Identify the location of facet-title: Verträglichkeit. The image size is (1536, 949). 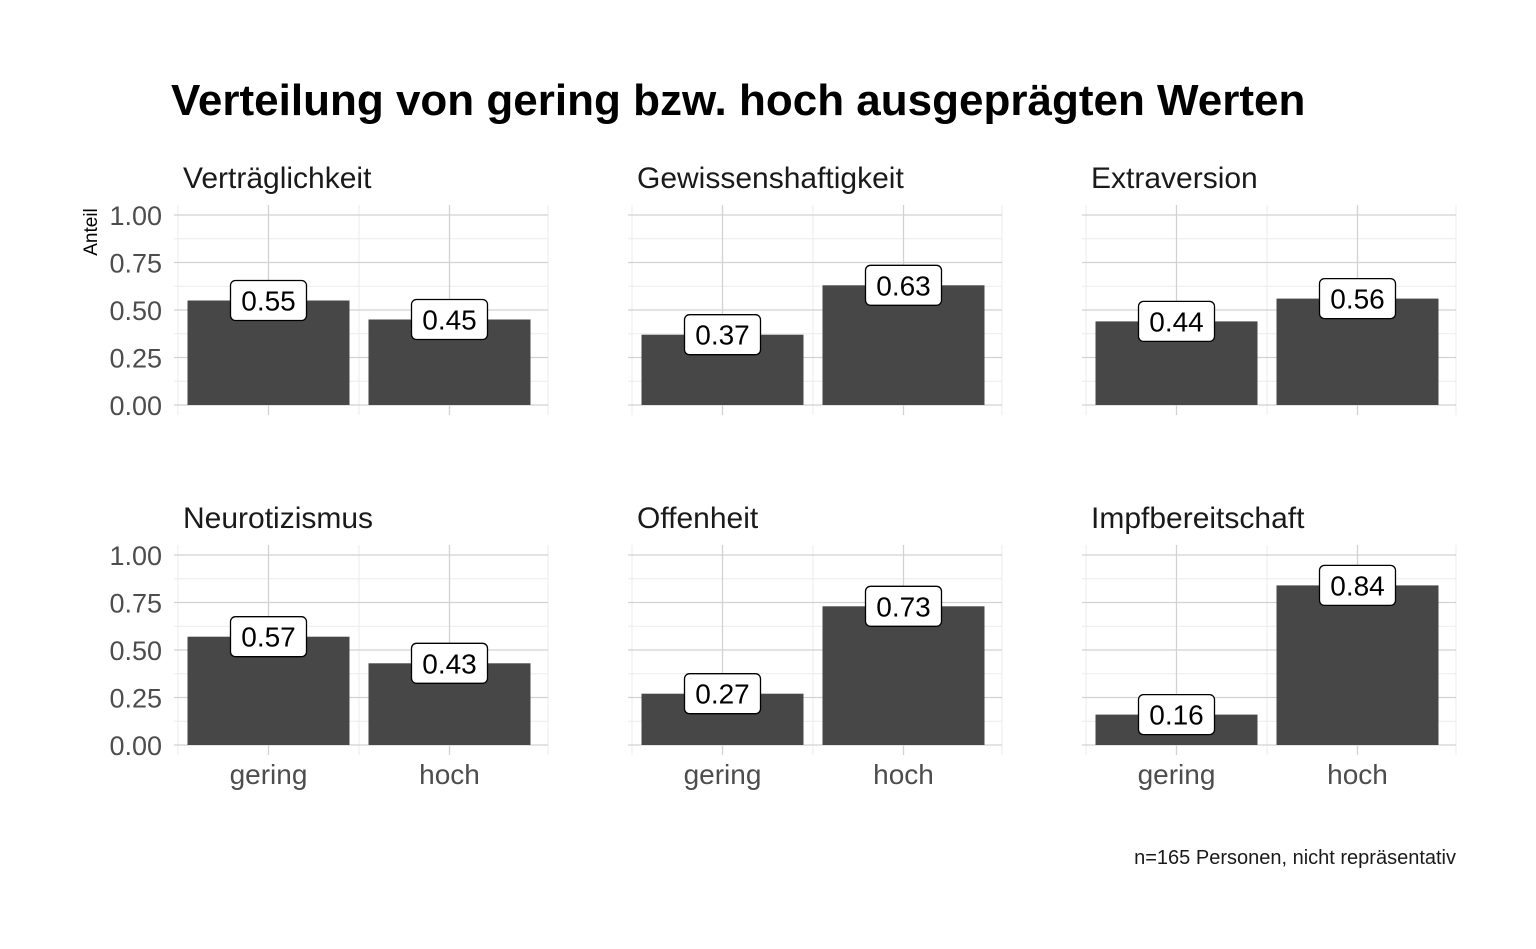
(277, 178).